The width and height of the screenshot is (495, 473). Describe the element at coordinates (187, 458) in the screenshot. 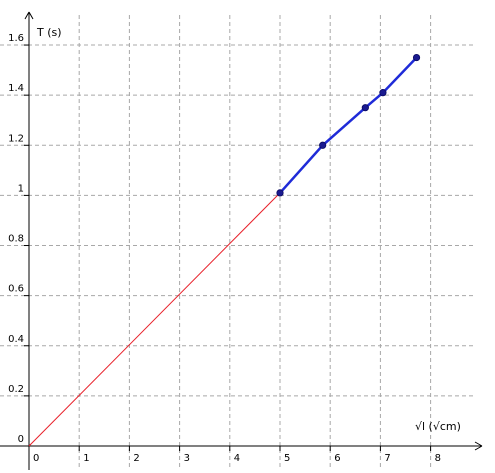

I see `x-tick-label: 3` at that location.